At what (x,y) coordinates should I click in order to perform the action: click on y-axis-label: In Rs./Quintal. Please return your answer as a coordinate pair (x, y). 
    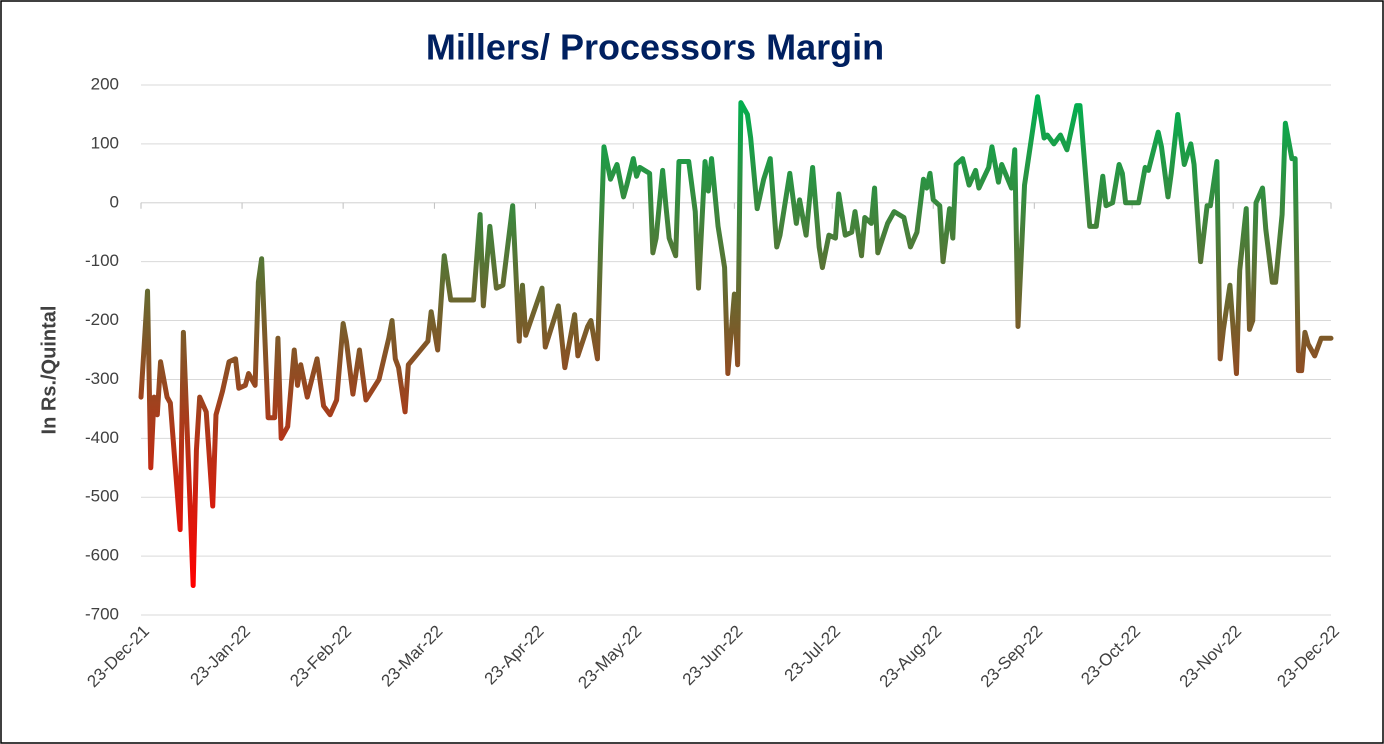
    Looking at the image, I should click on (49, 370).